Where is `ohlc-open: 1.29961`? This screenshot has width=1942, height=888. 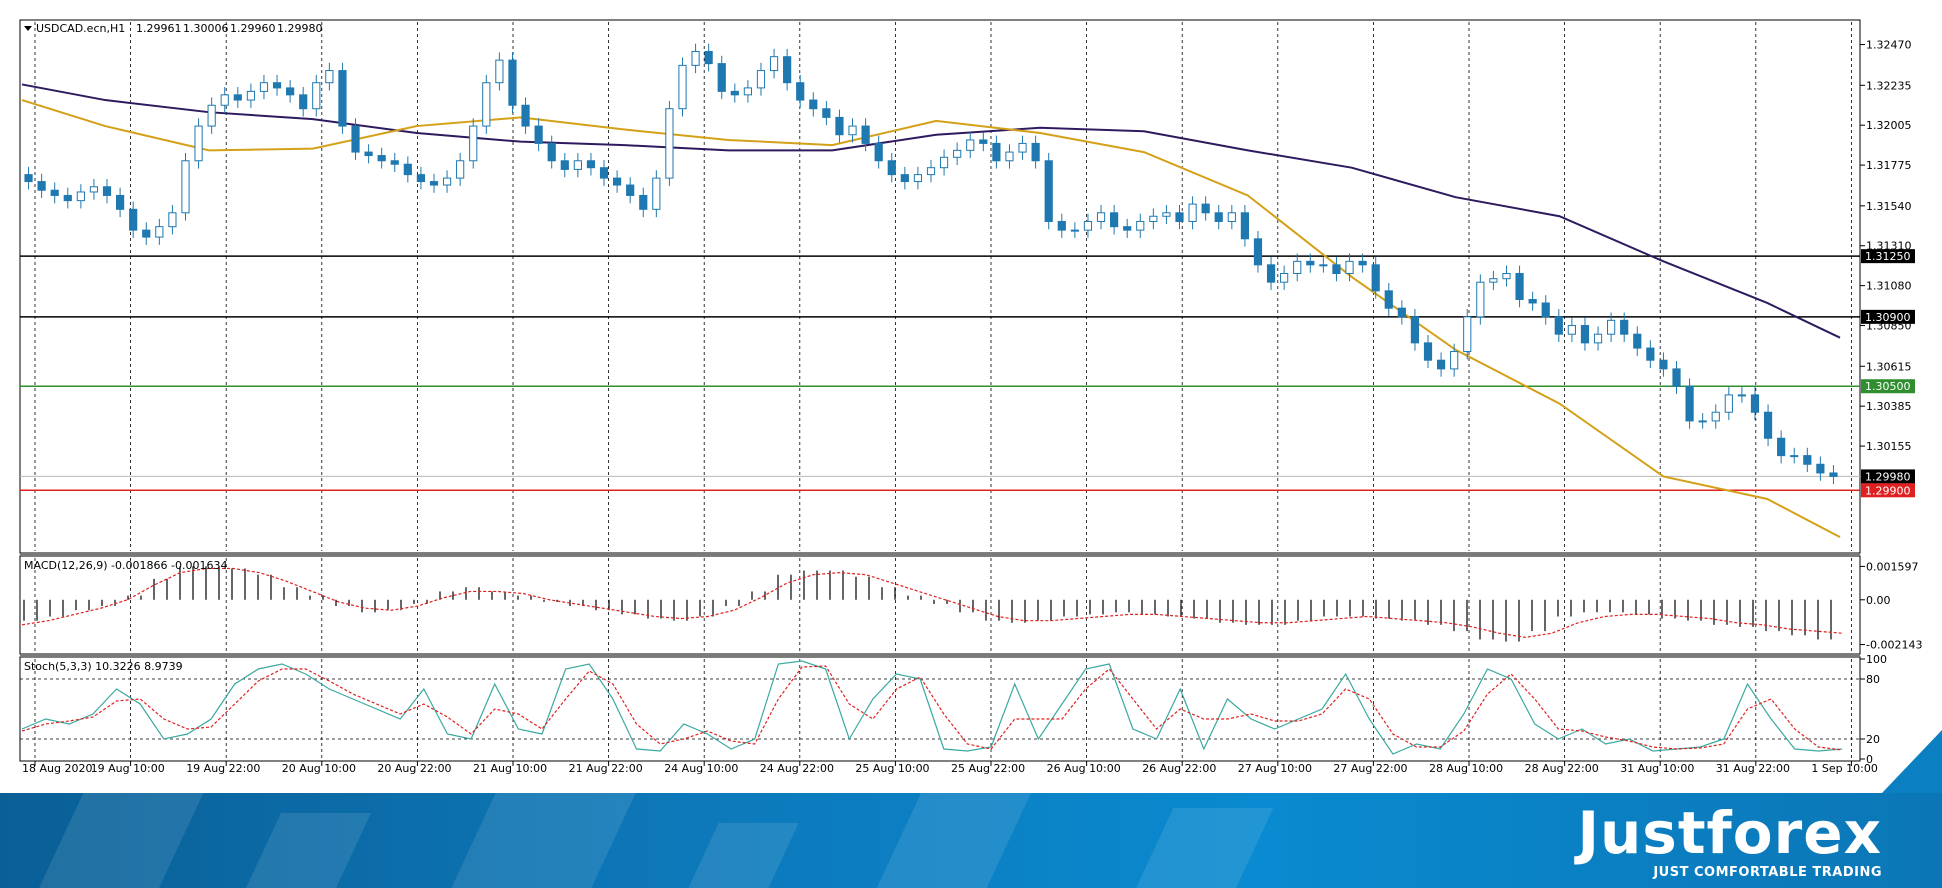
ohlc-open: 1.29961 is located at coordinates (159, 28).